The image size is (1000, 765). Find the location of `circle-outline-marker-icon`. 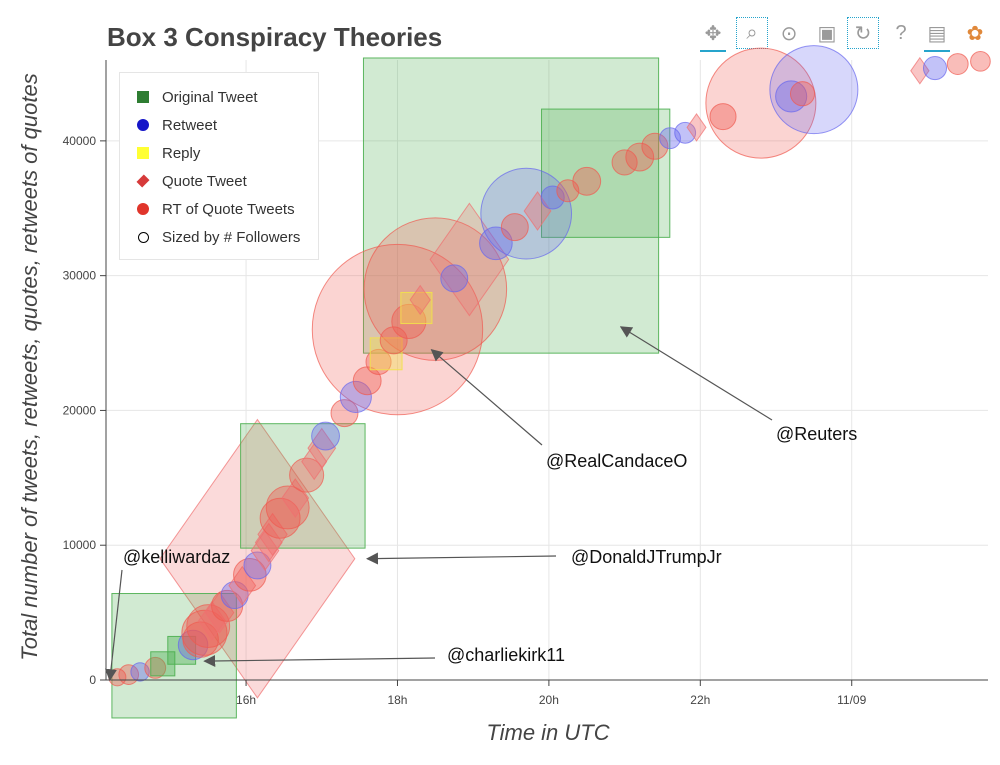

circle-outline-marker-icon is located at coordinates (143, 237).